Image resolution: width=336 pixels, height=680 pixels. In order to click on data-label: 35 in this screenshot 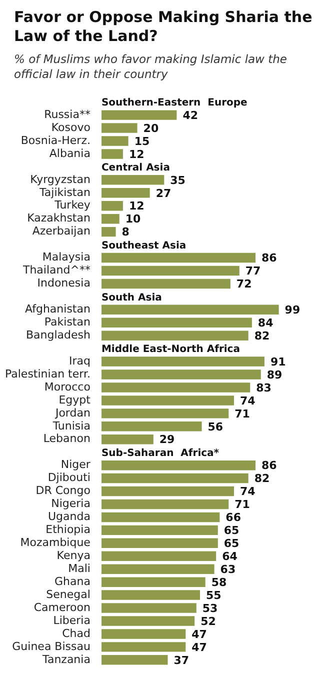, I will do `click(178, 180)`.